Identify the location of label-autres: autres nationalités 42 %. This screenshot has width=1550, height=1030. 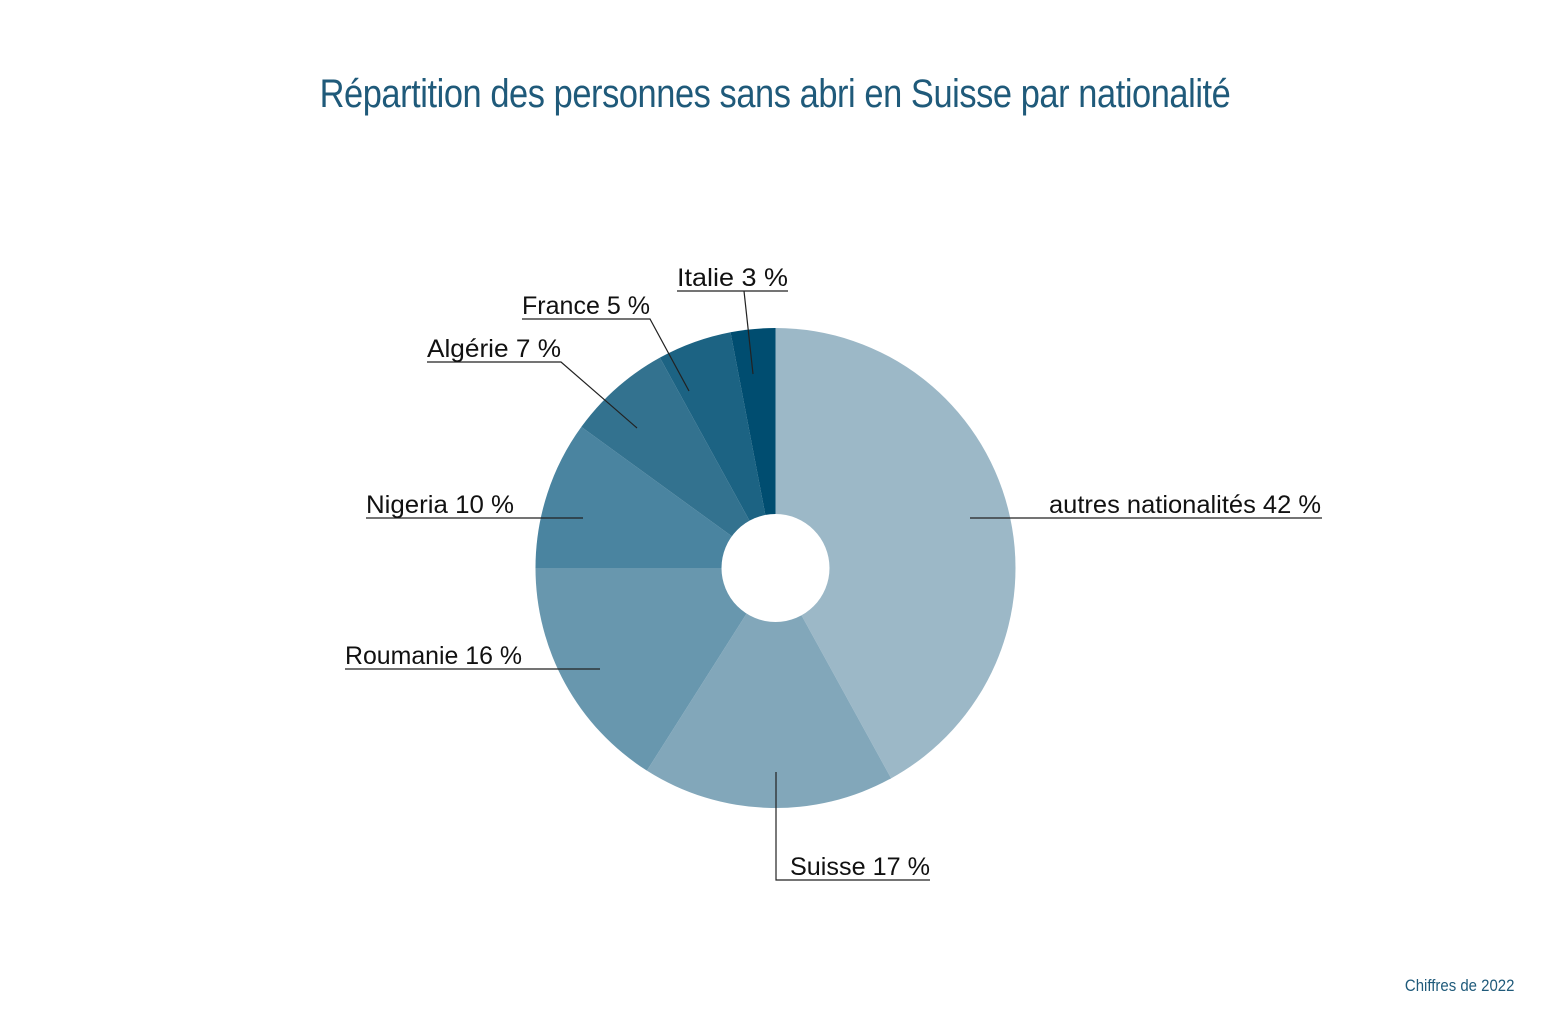
(1185, 505).